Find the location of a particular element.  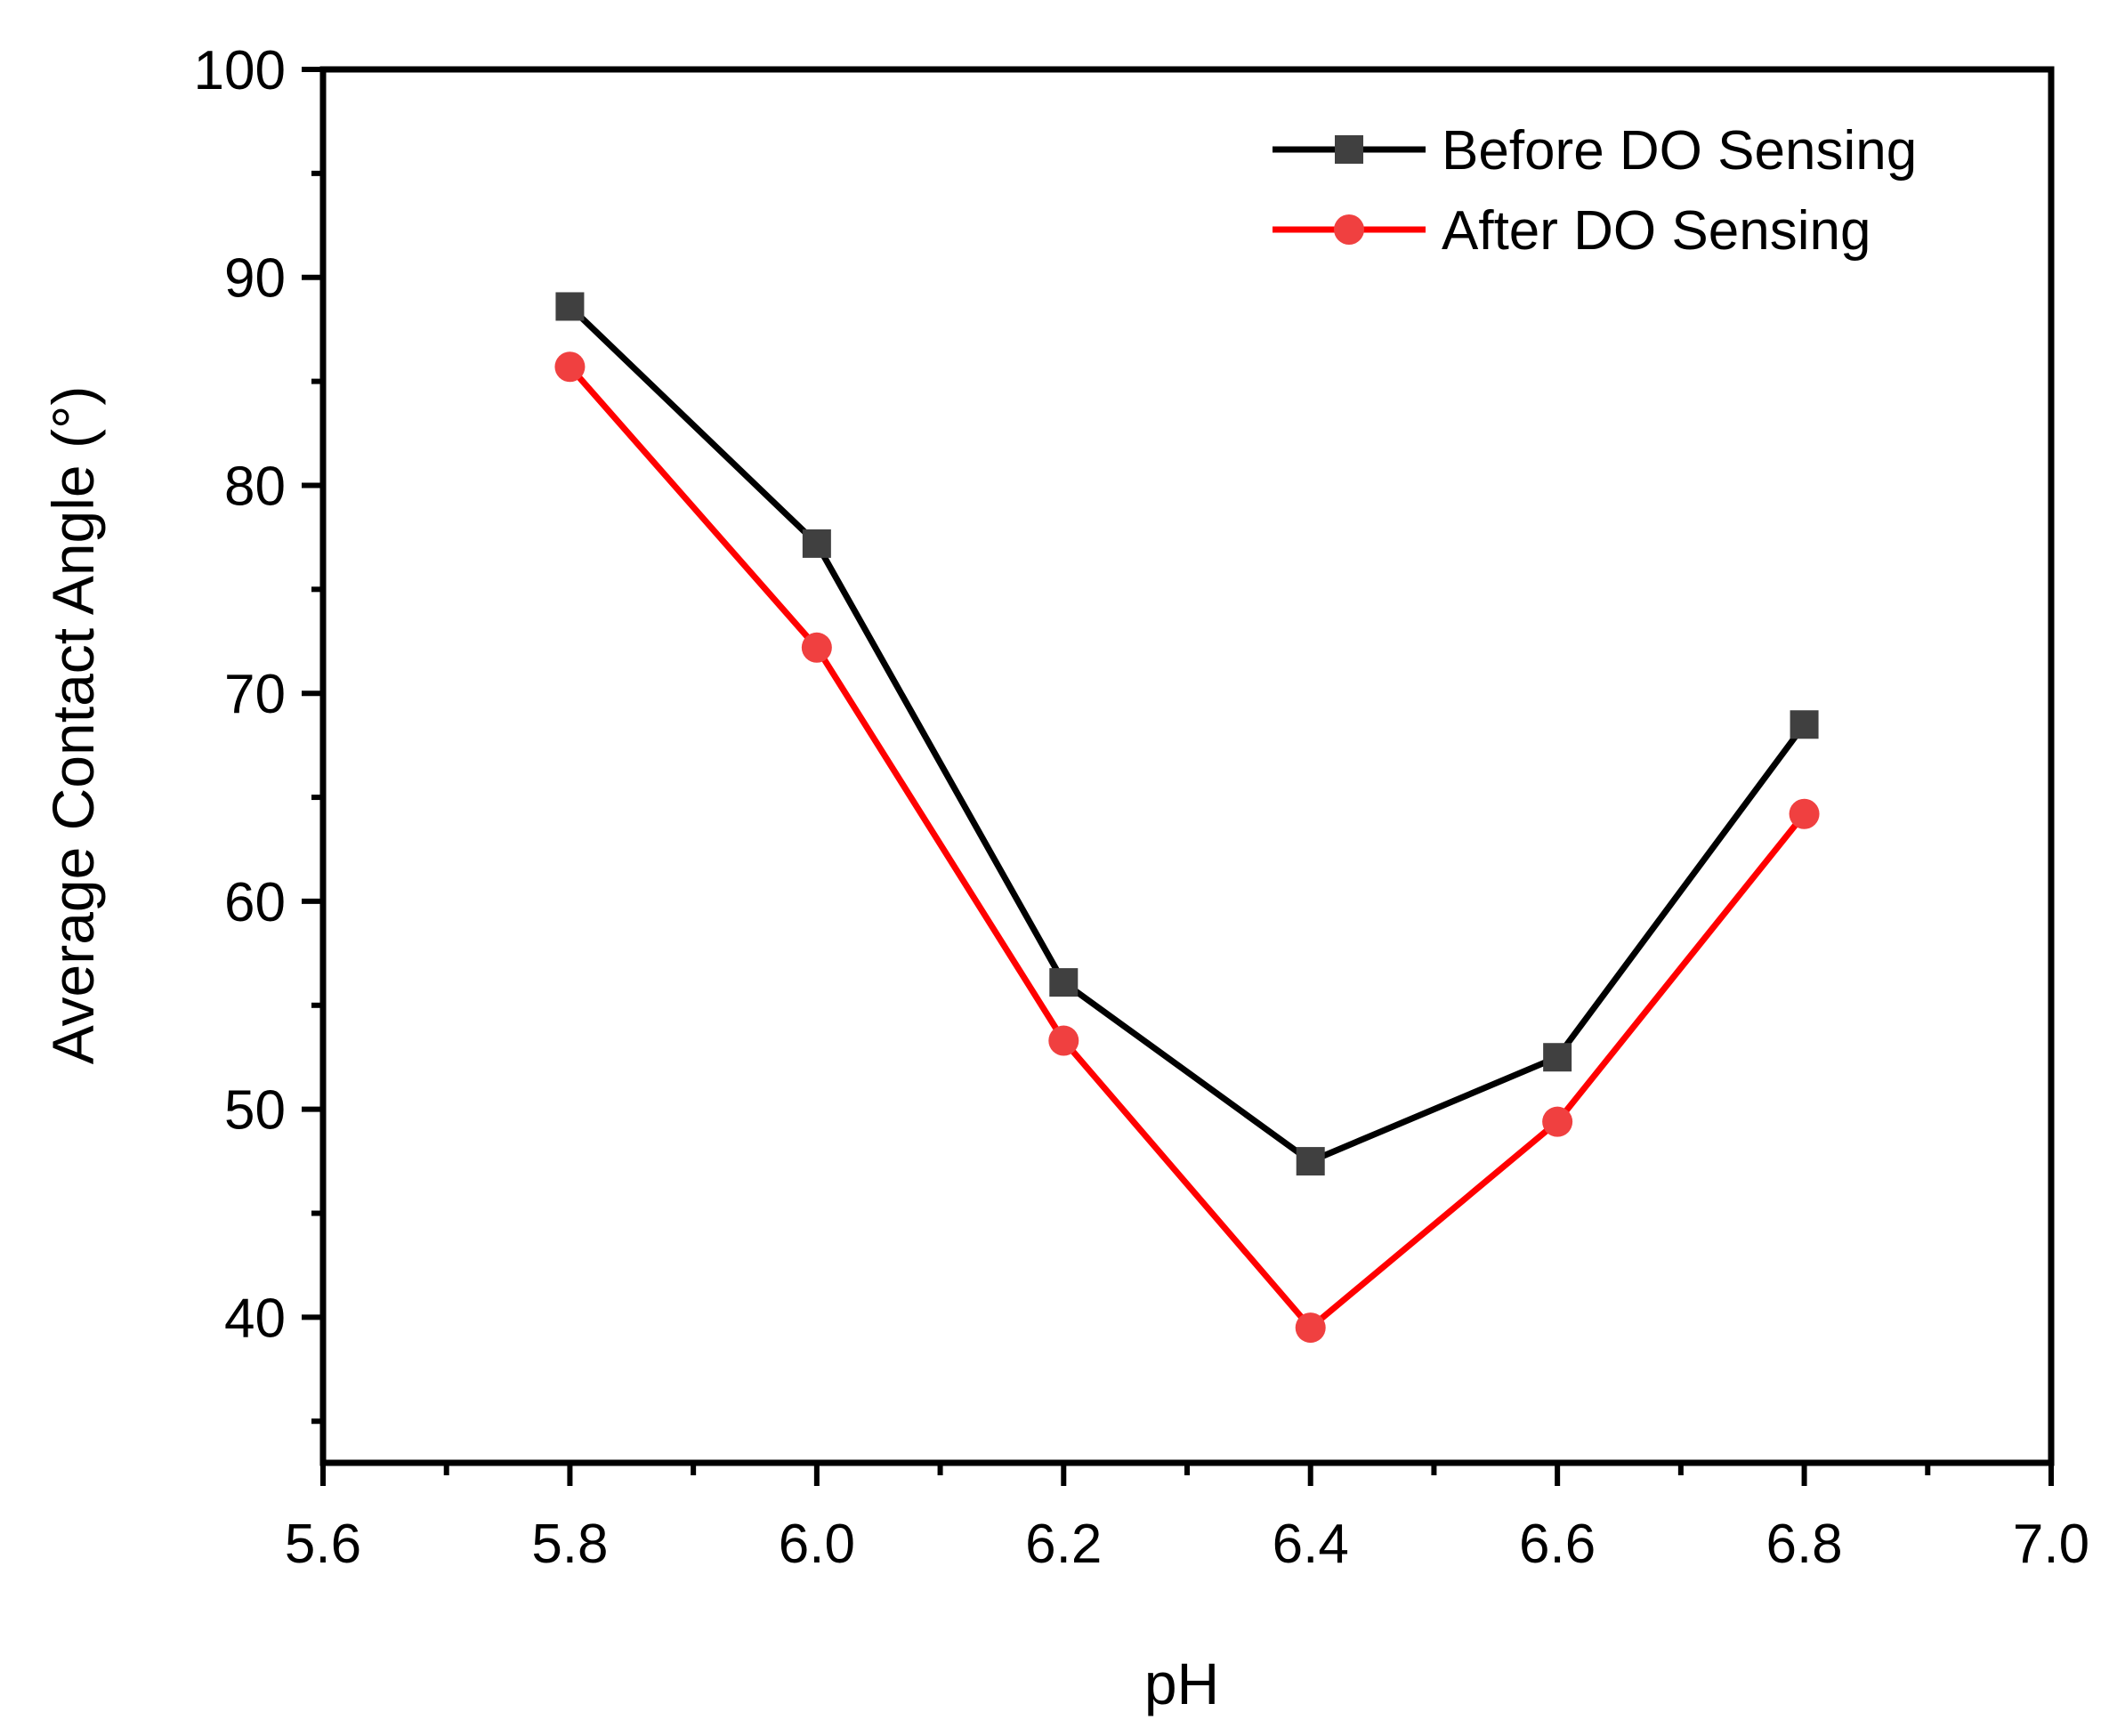

x-tick-label: 6.0 is located at coordinates (817, 1544).